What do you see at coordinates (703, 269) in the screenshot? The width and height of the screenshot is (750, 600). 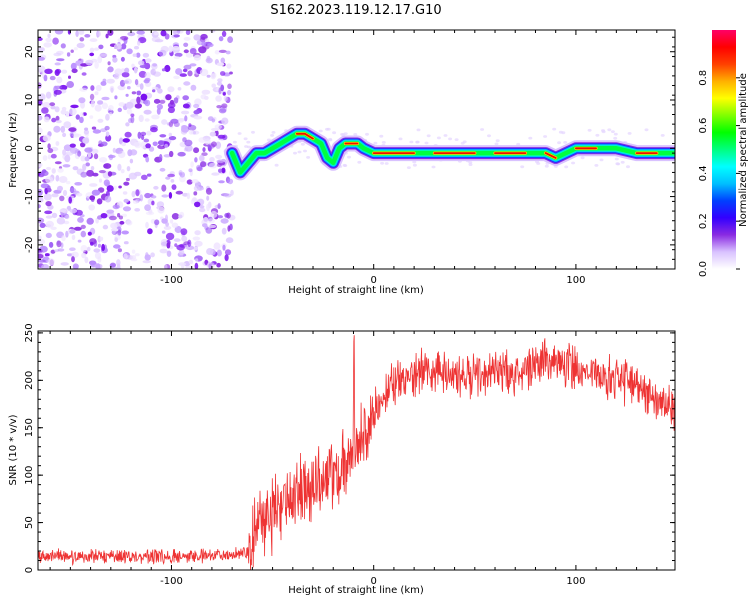 I see `colorbar-tick-label: 0.0` at bounding box center [703, 269].